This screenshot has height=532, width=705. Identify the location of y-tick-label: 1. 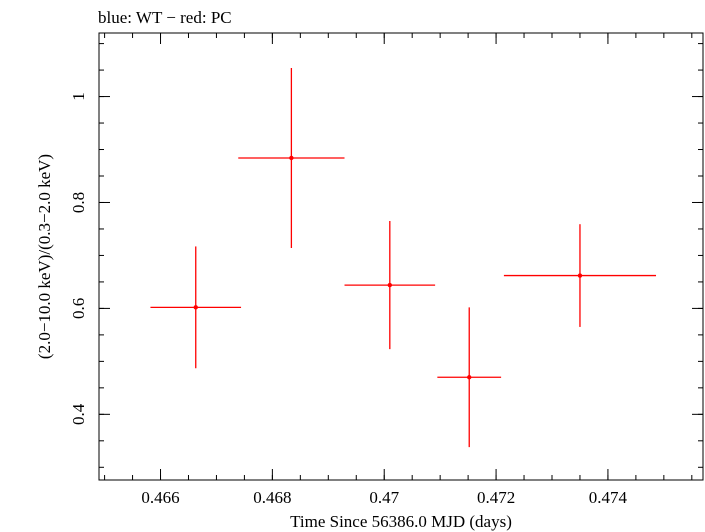
(78, 96).